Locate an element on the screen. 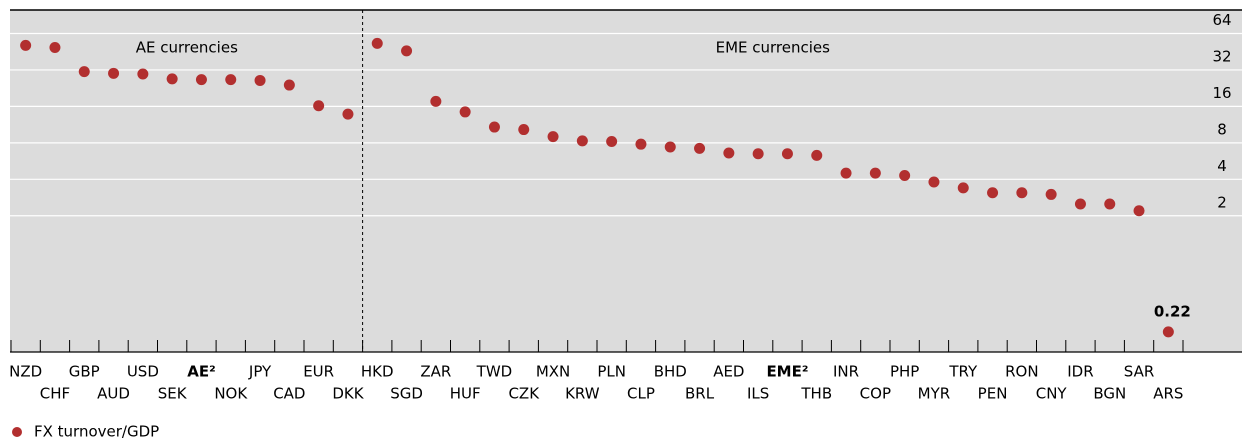 The image size is (1242, 444). x-tick-label: EME² is located at coordinates (787, 372).